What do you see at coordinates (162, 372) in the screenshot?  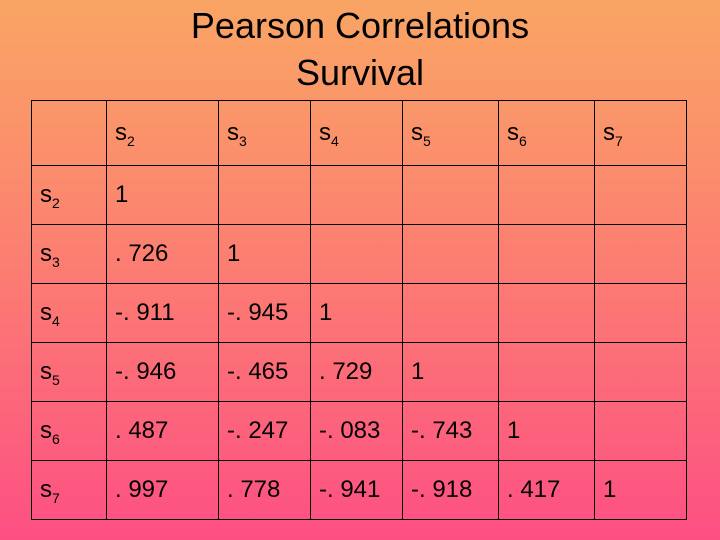 I see `table-cell: -. 946` at bounding box center [162, 372].